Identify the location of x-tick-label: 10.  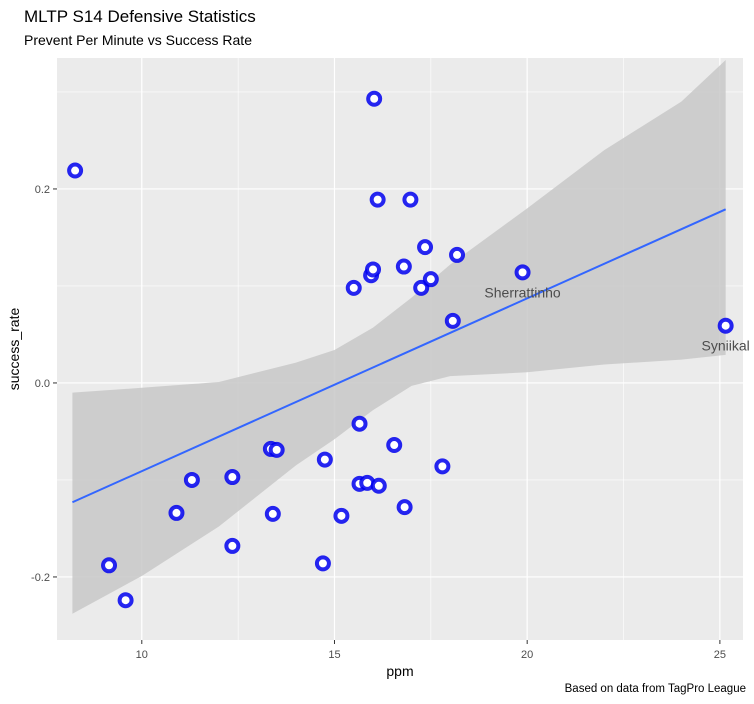
(142, 655).